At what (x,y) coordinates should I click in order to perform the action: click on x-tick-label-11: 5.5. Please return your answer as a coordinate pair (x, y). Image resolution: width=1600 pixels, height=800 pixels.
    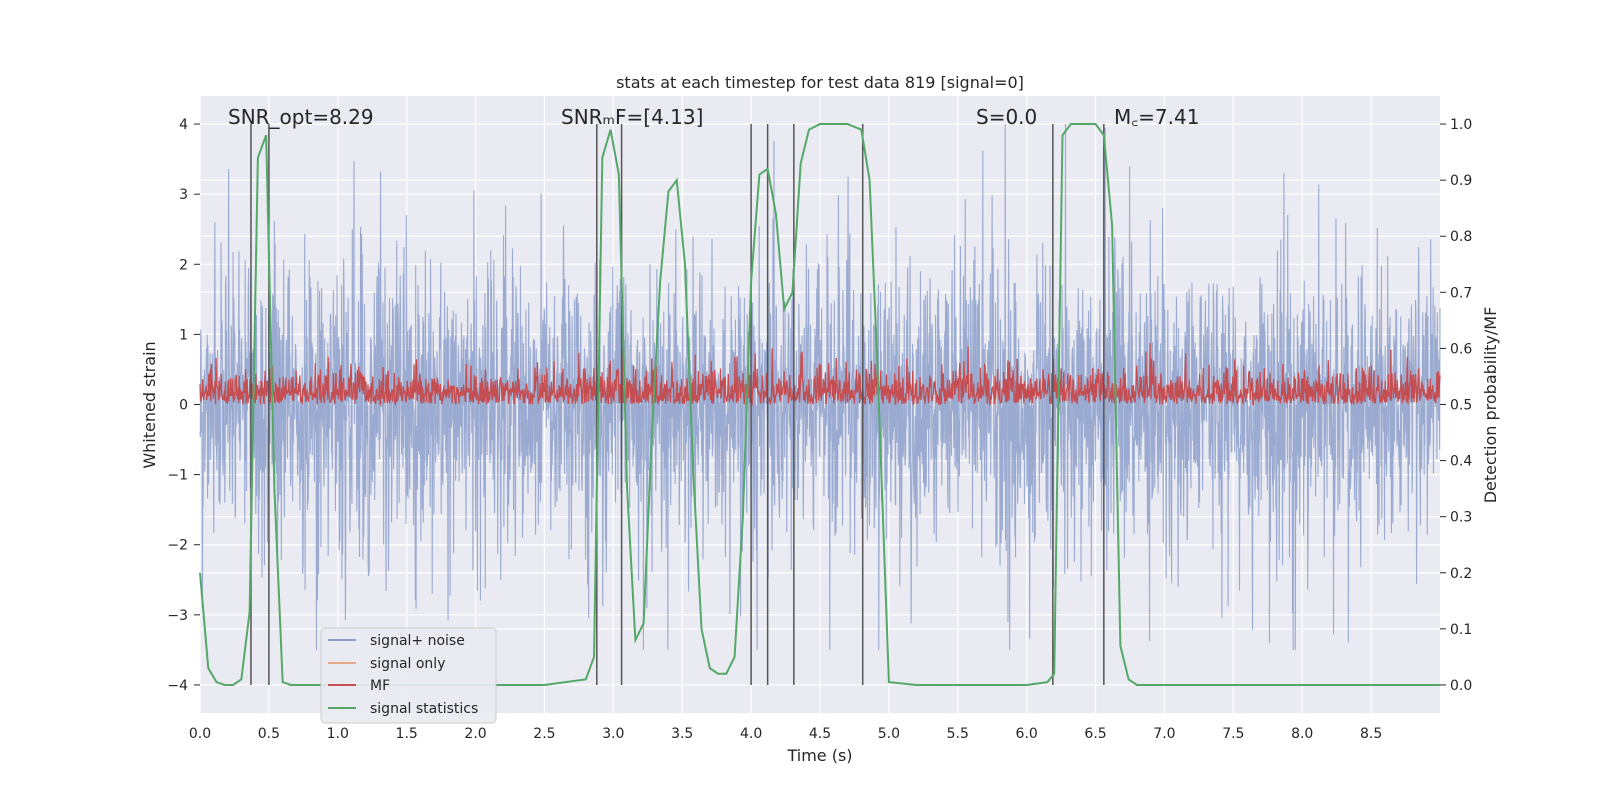
    Looking at the image, I should click on (958, 734).